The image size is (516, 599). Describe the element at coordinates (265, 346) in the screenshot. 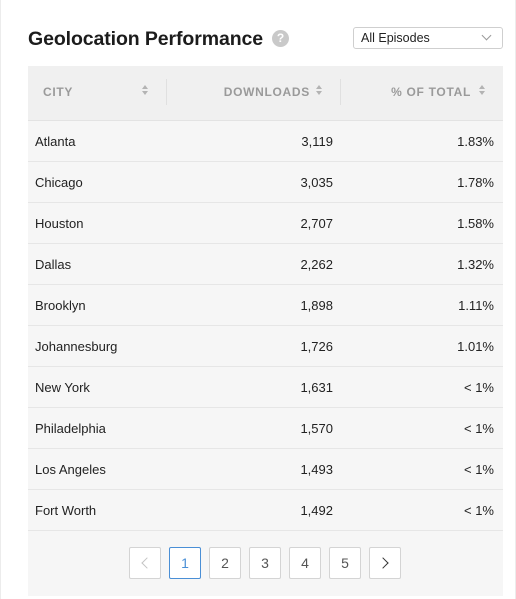

I see `table-row: Johannesburg 1,726 1.01%` at that location.